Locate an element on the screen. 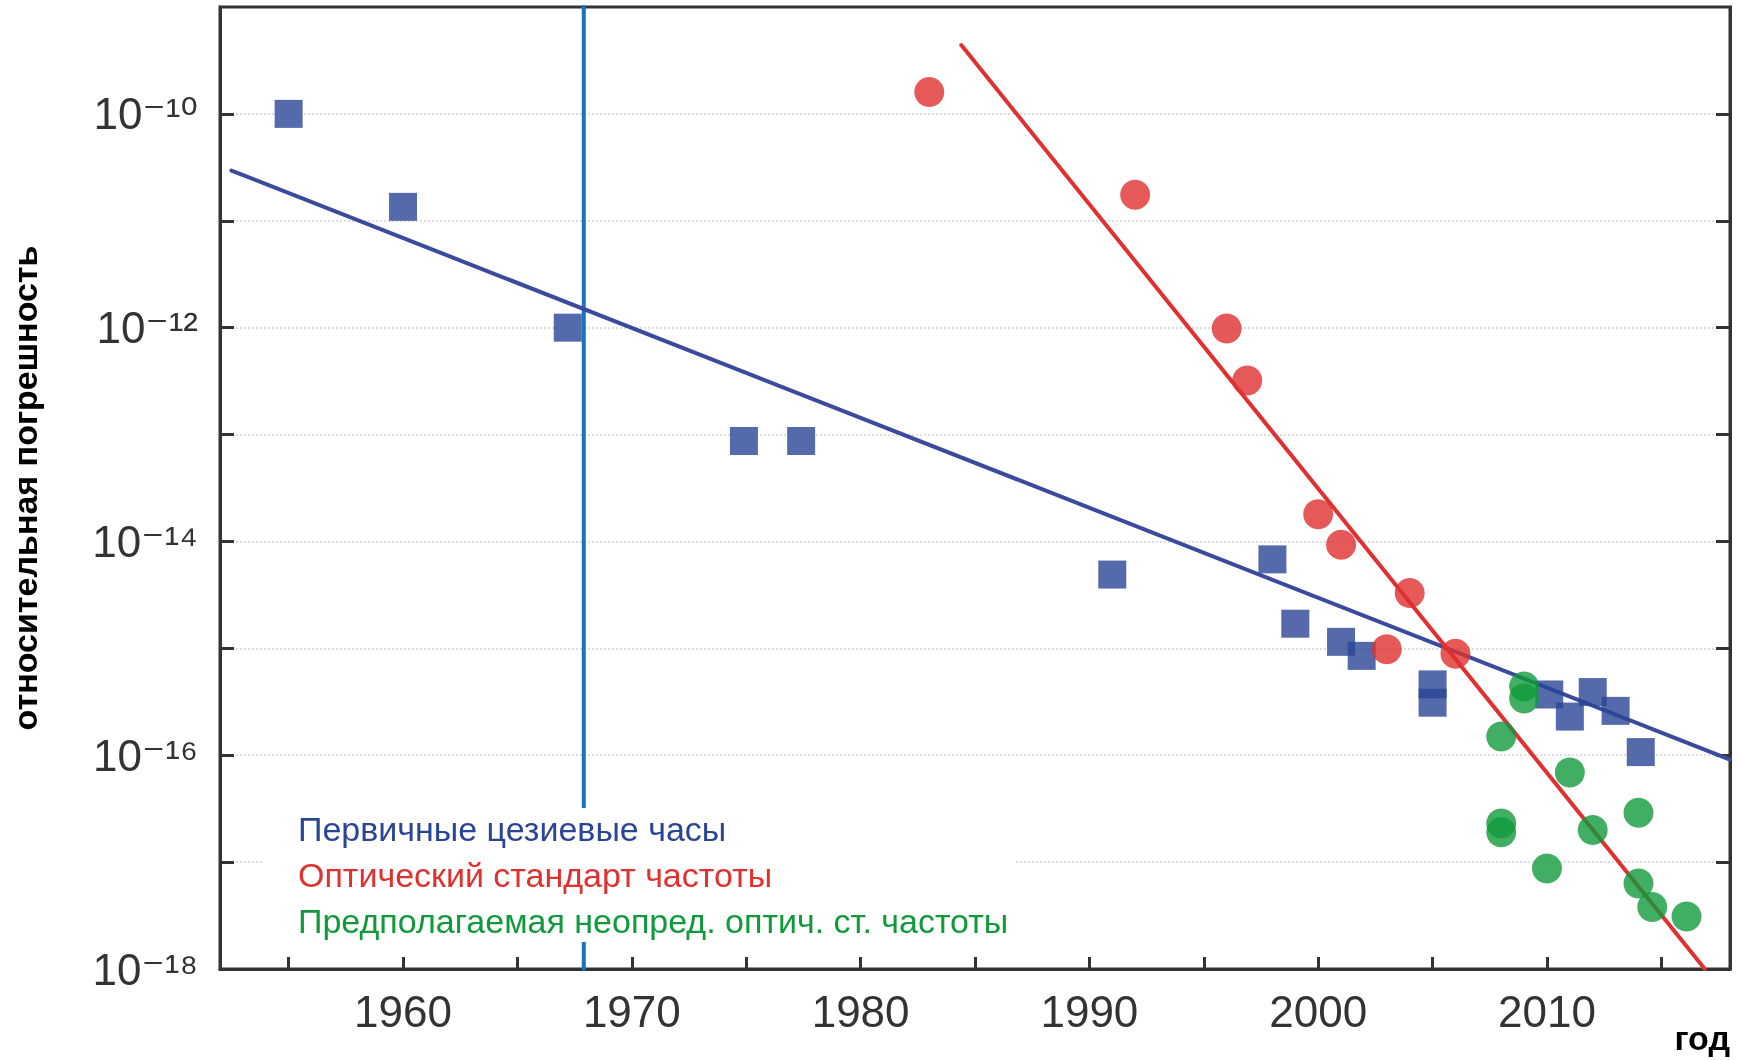 This screenshot has height=1060, width=1740. y-tick-label: 10⁻¹⁶ is located at coordinates (145, 755).